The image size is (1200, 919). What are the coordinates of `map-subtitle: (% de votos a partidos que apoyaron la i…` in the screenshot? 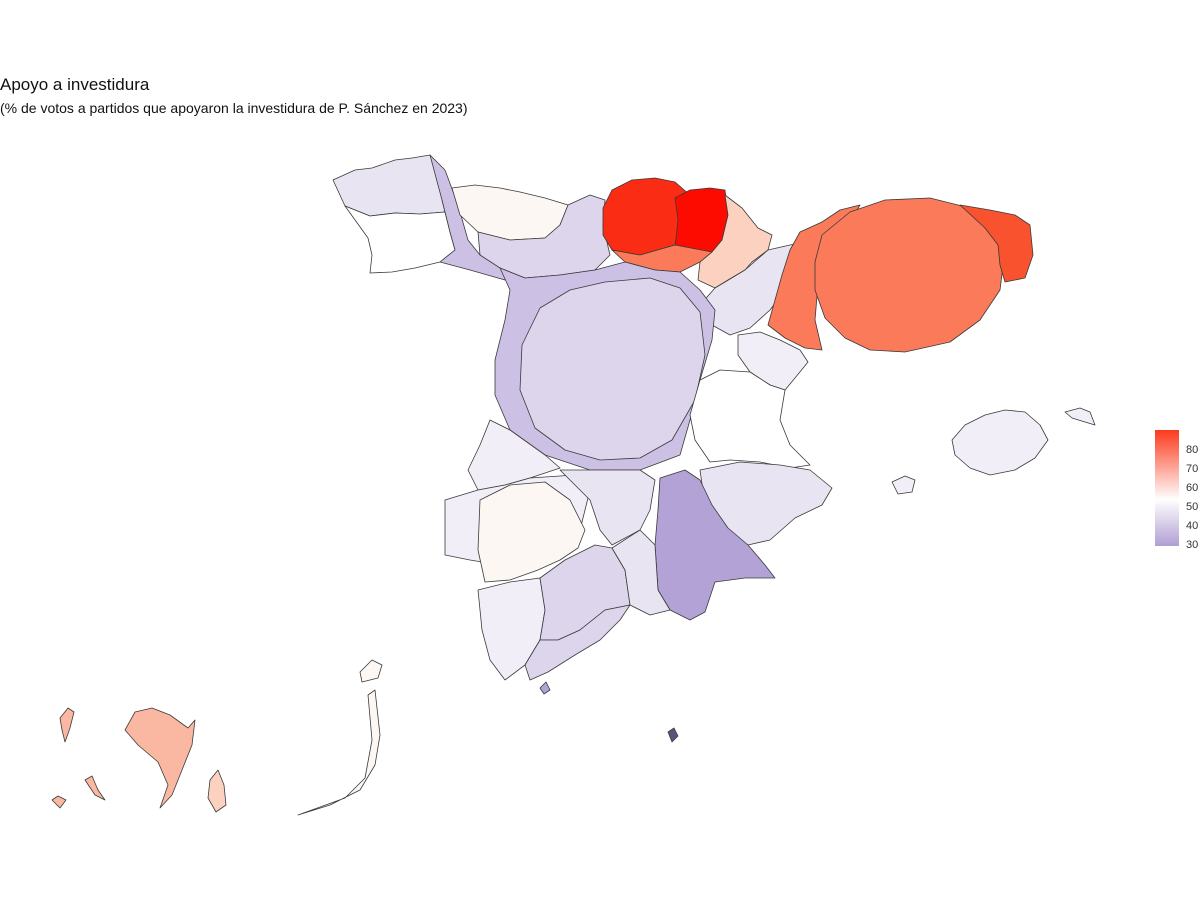 It's located at (234, 108).